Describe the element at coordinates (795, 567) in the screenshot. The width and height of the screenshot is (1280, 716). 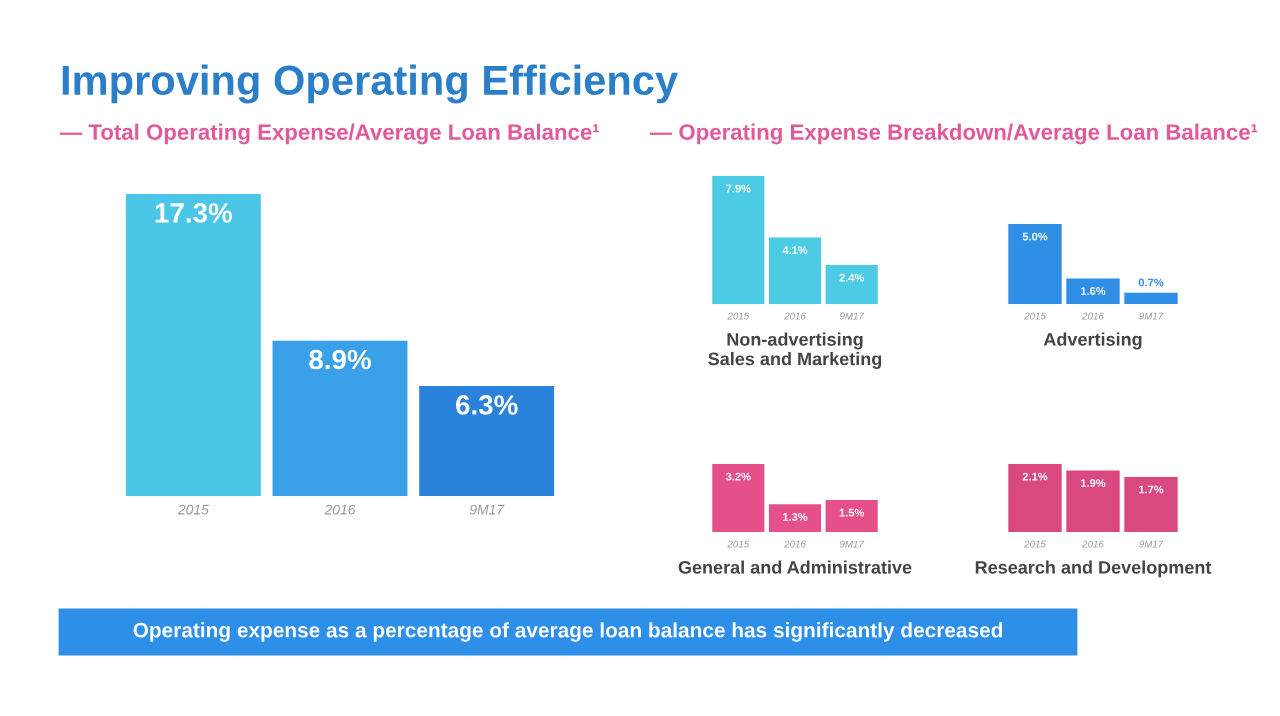
I see `x-axis-title: General and Administrative` at that location.